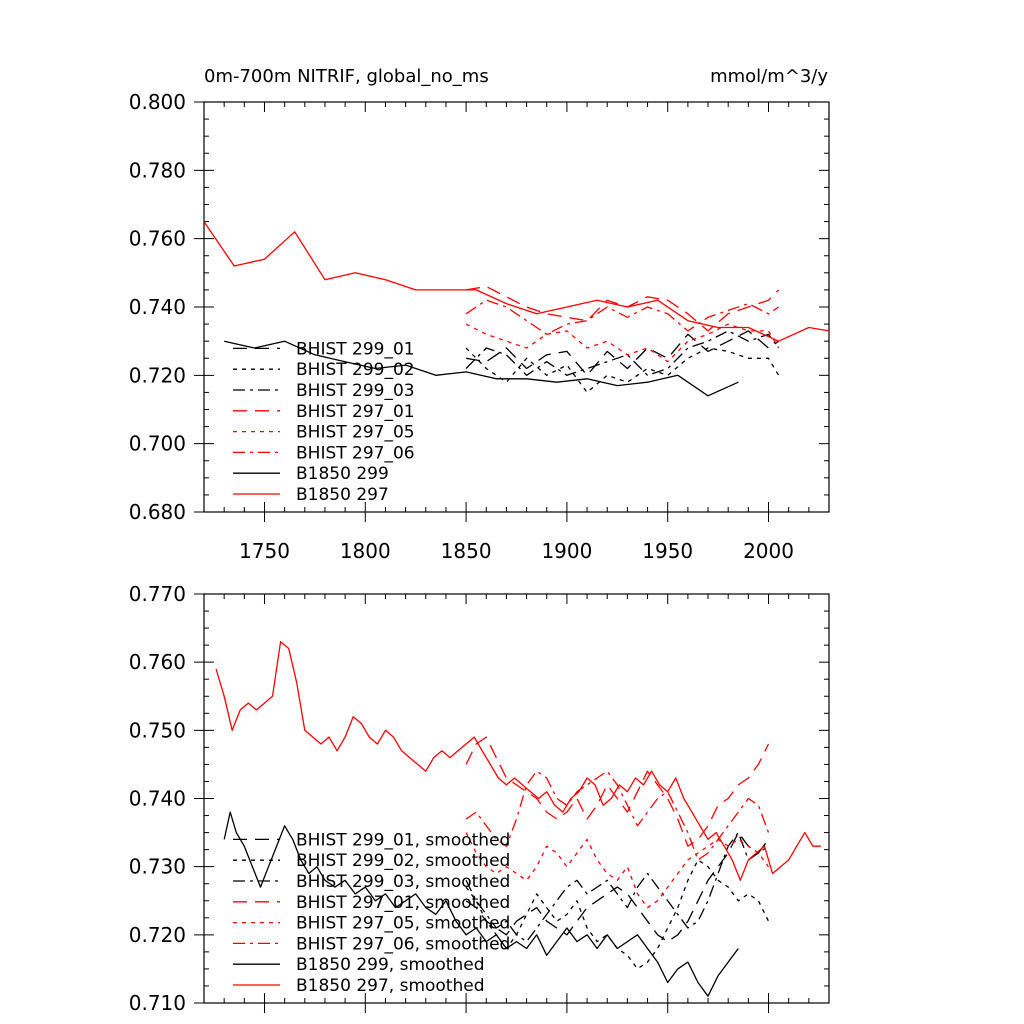 The width and height of the screenshot is (1024, 1024). I want to click on x-tick-label: 1850, so click(466, 551).